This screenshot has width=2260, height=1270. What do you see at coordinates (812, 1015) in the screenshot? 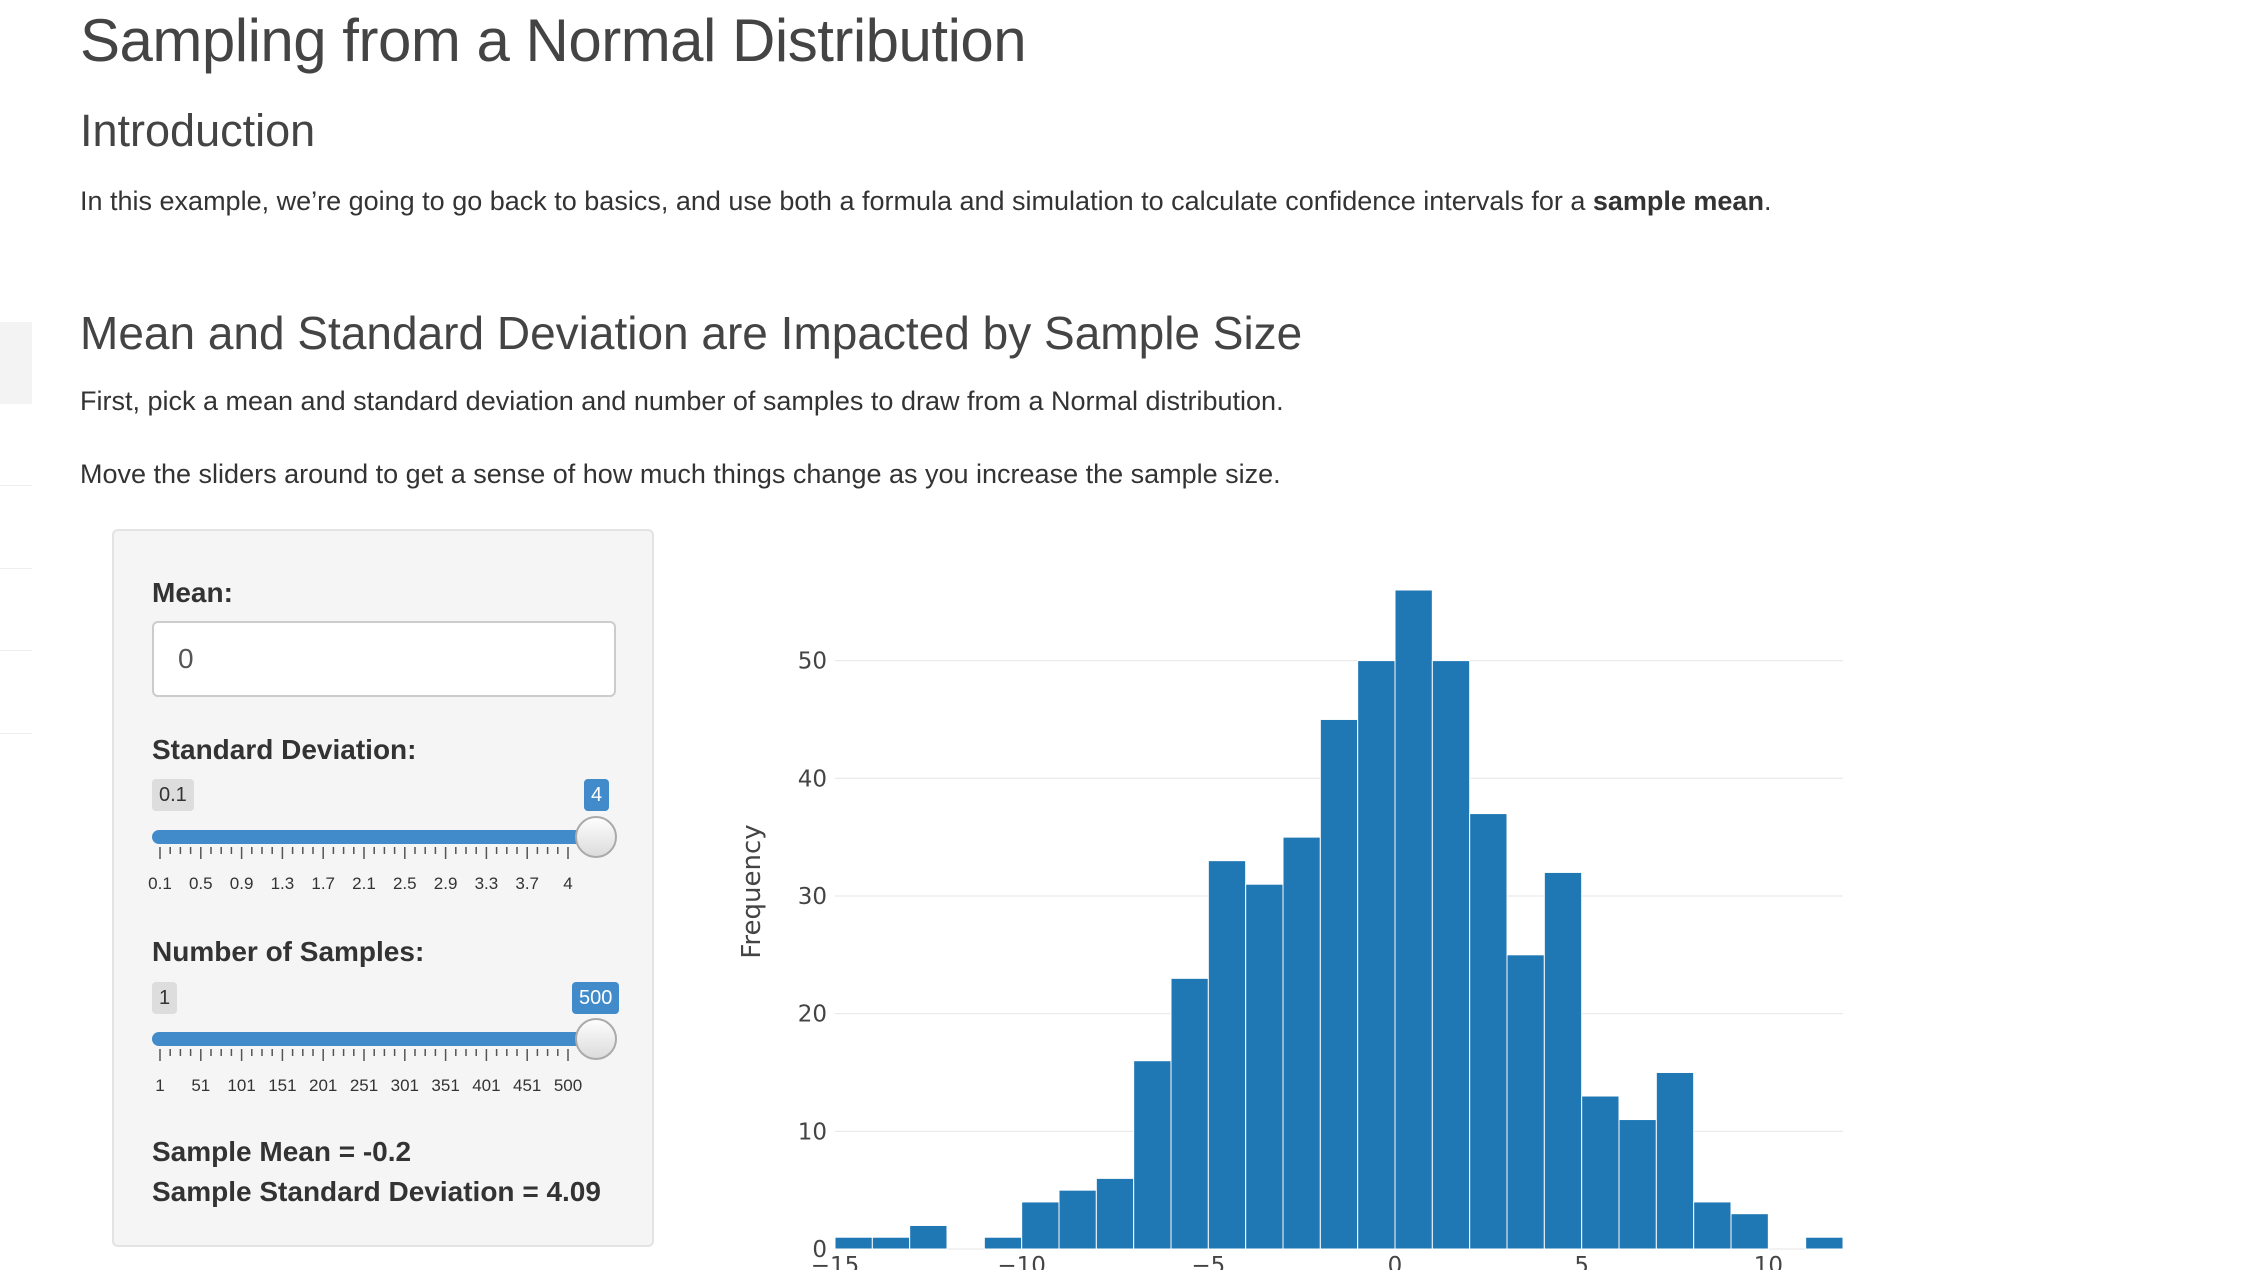
I see `y-tick-label: 20` at bounding box center [812, 1015].